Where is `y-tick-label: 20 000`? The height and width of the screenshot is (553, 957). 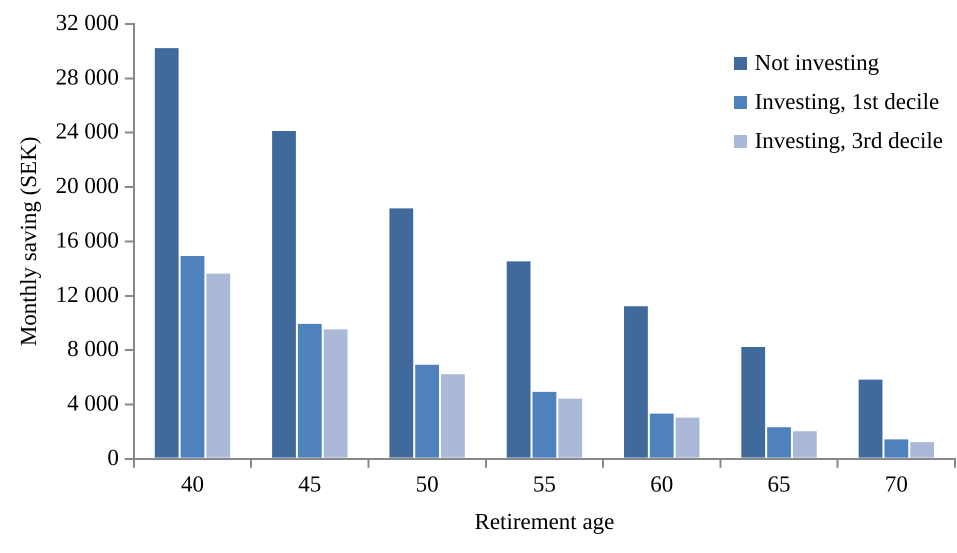 y-tick-label: 20 000 is located at coordinates (87, 185).